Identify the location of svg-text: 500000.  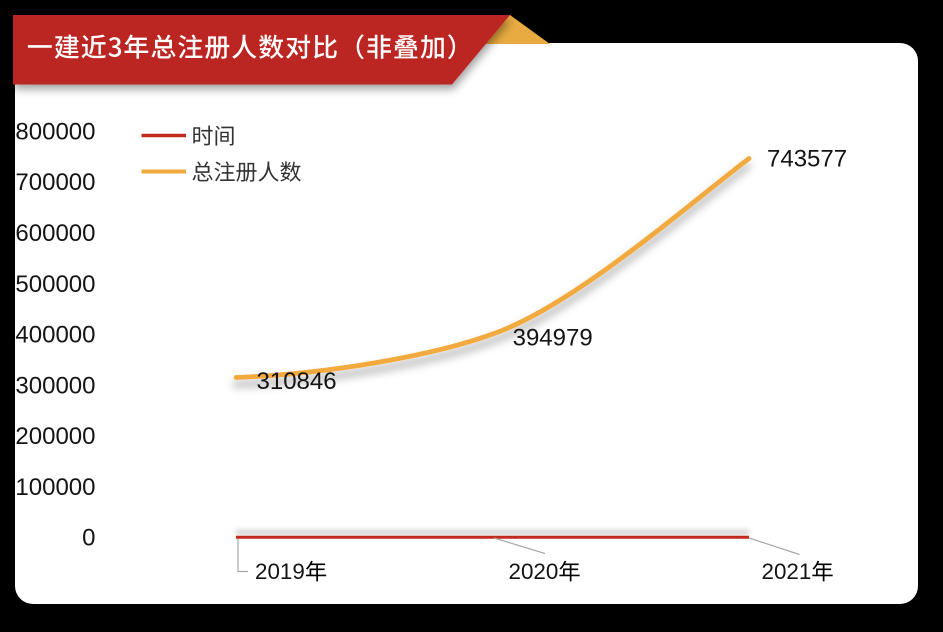
(55, 284).